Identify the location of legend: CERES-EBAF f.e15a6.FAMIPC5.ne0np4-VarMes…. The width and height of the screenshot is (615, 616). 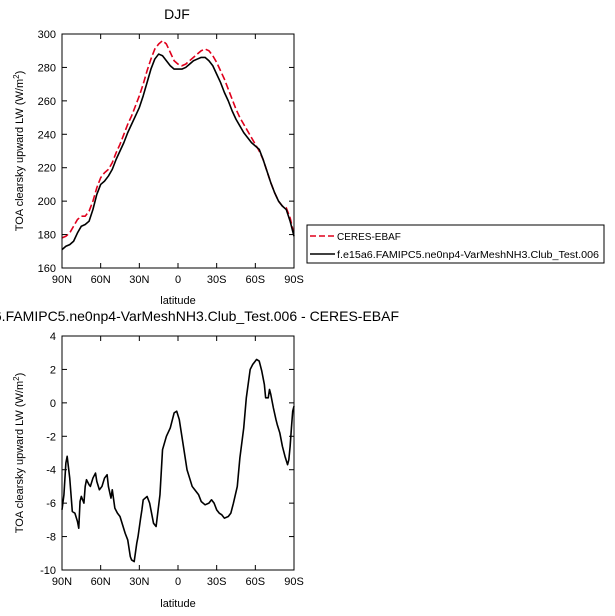
(455, 244).